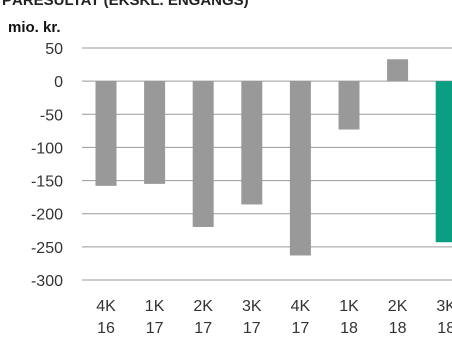  What do you see at coordinates (47, 148) in the screenshot?
I see `y-tick-label: -100` at bounding box center [47, 148].